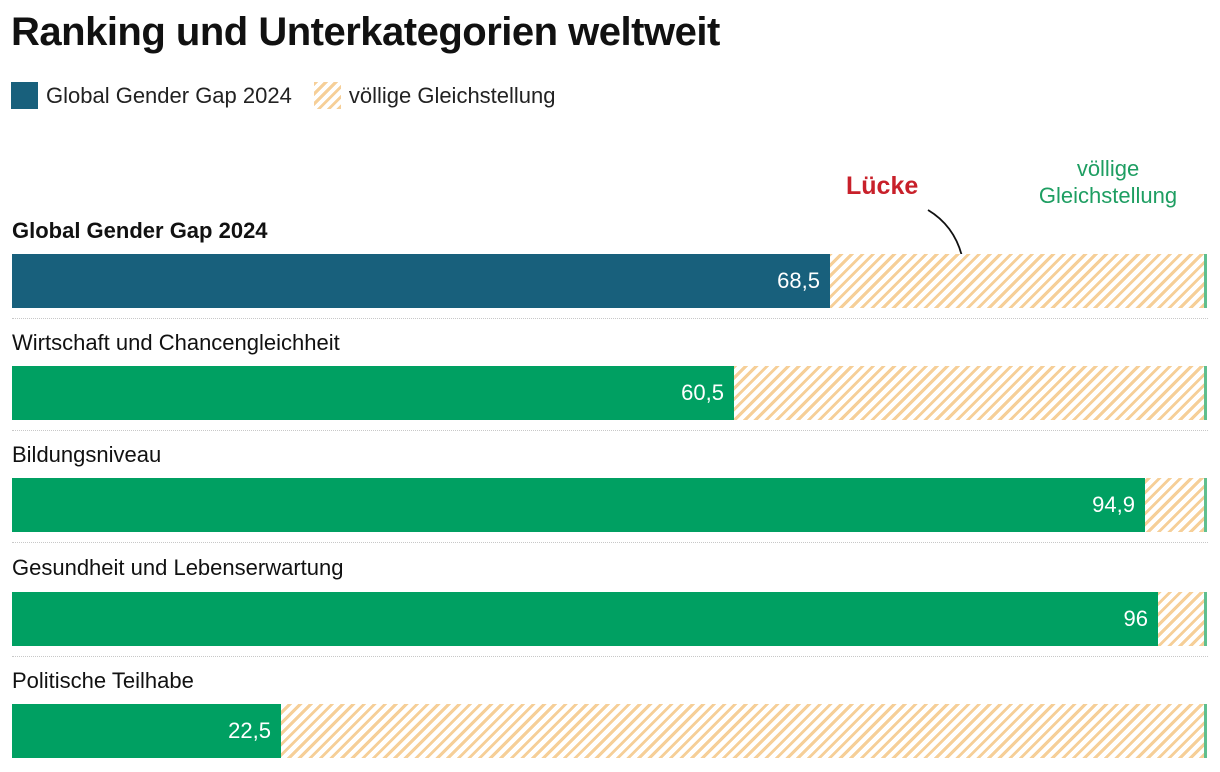 Image resolution: width=1220 pixels, height=772 pixels. Describe the element at coordinates (882, 186) in the screenshot. I see `annotation-gap: Lücke` at that location.